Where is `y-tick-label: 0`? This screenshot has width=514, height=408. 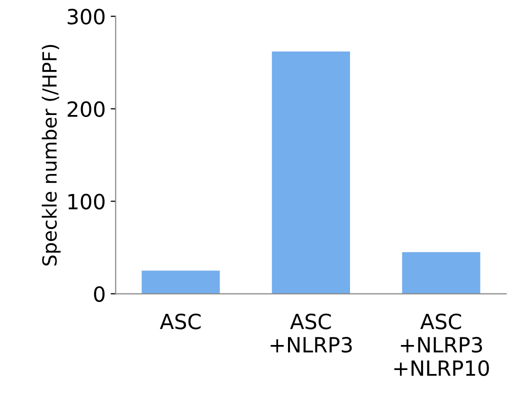 y-tick-label: 0 is located at coordinates (99, 294).